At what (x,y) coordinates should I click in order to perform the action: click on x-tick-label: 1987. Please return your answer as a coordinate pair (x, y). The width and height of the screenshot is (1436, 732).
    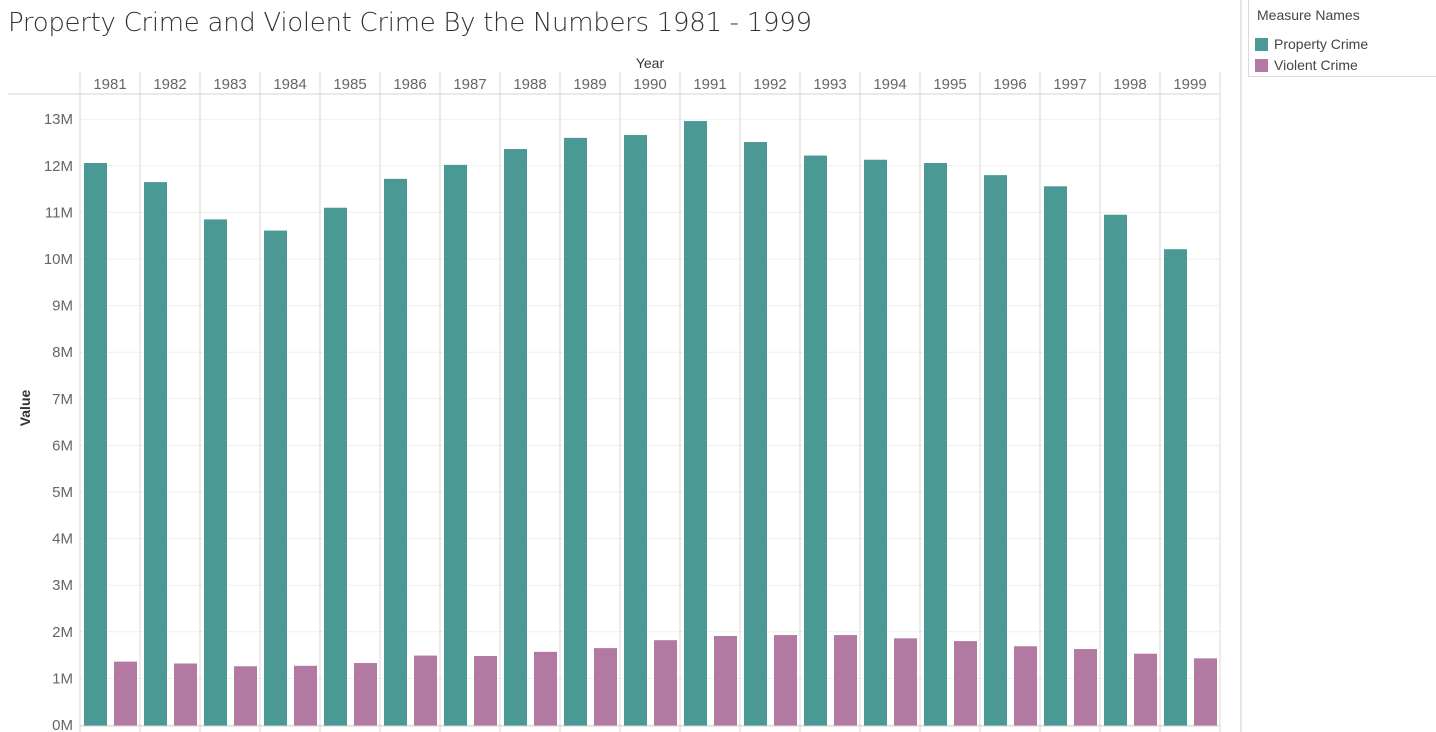
    Looking at the image, I should click on (469, 84).